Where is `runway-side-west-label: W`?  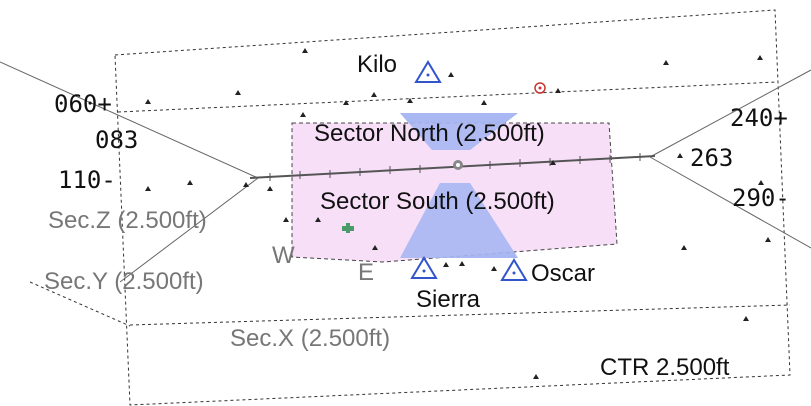 runway-side-west-label: W is located at coordinates (283, 255).